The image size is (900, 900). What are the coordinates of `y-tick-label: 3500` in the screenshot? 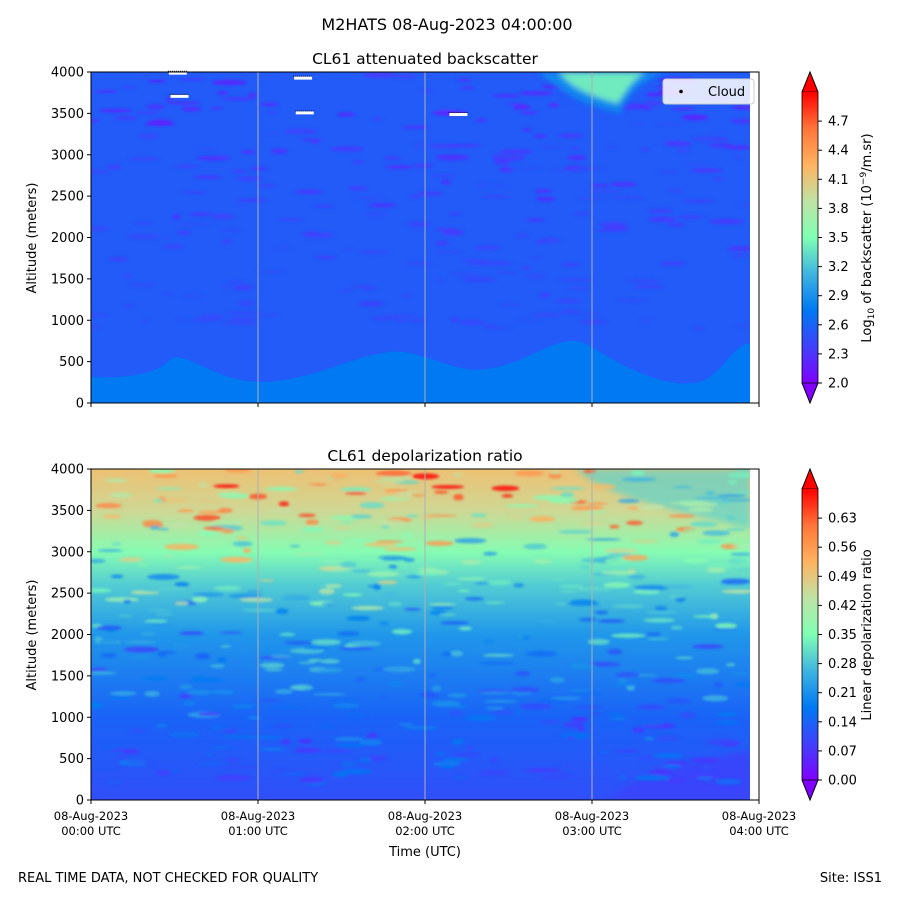 It's located at (67, 511).